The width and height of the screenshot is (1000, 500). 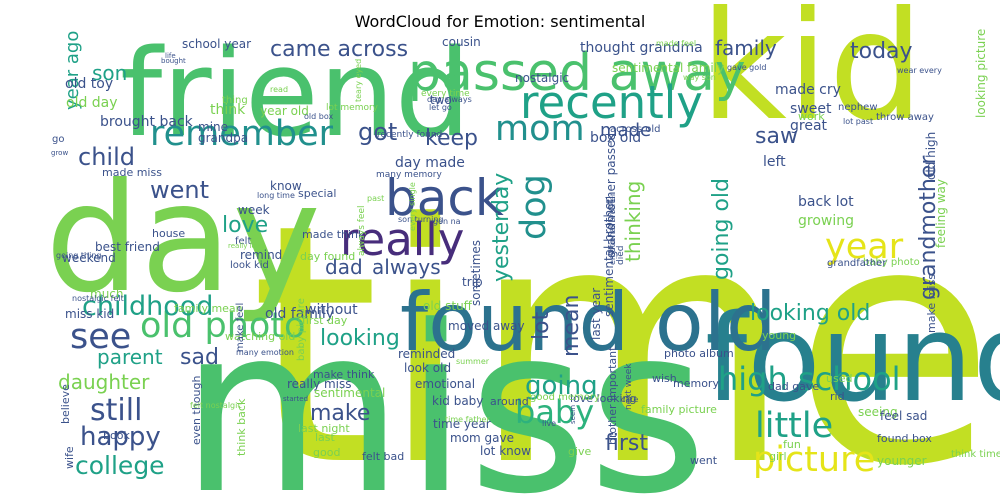 What do you see at coordinates (664, 378) in the screenshot?
I see `word-wish: wish` at bounding box center [664, 378].